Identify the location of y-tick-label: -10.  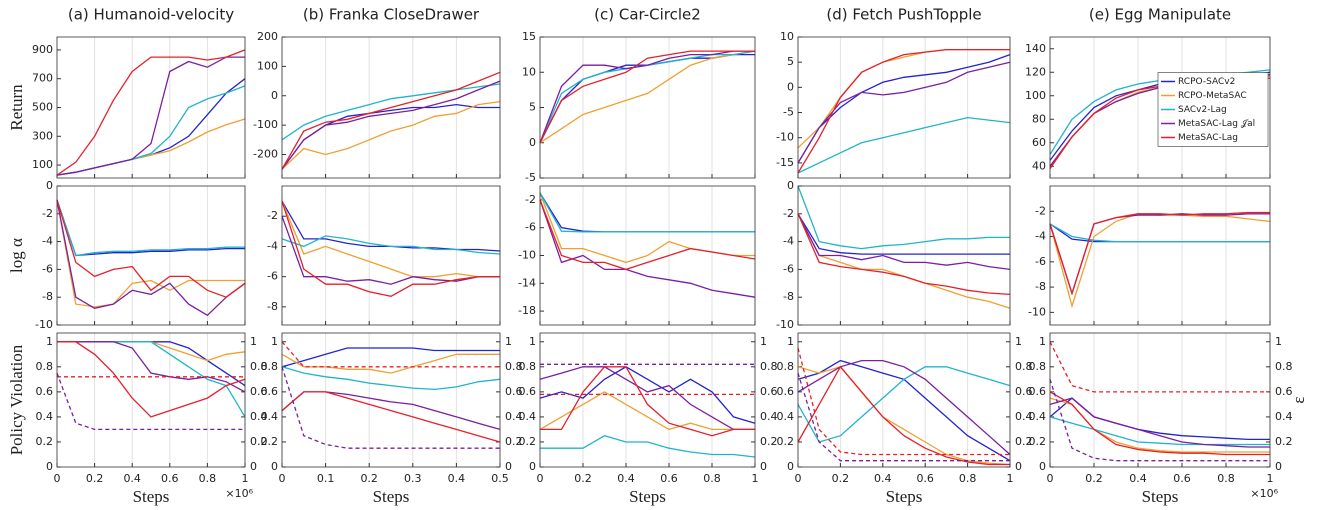
(785, 137).